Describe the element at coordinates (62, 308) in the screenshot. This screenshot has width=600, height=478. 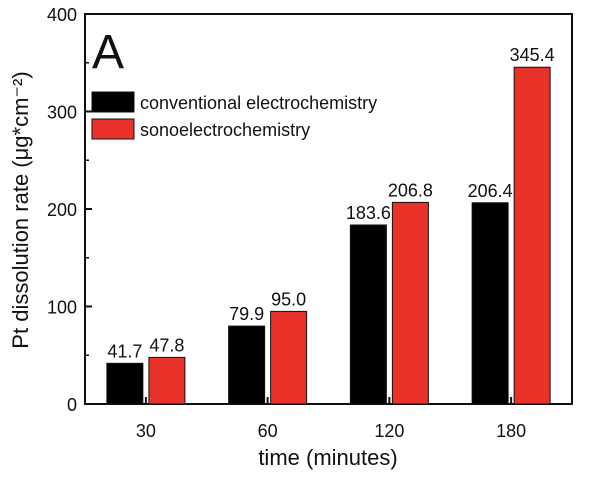
I see `y-tick-label: 100` at that location.